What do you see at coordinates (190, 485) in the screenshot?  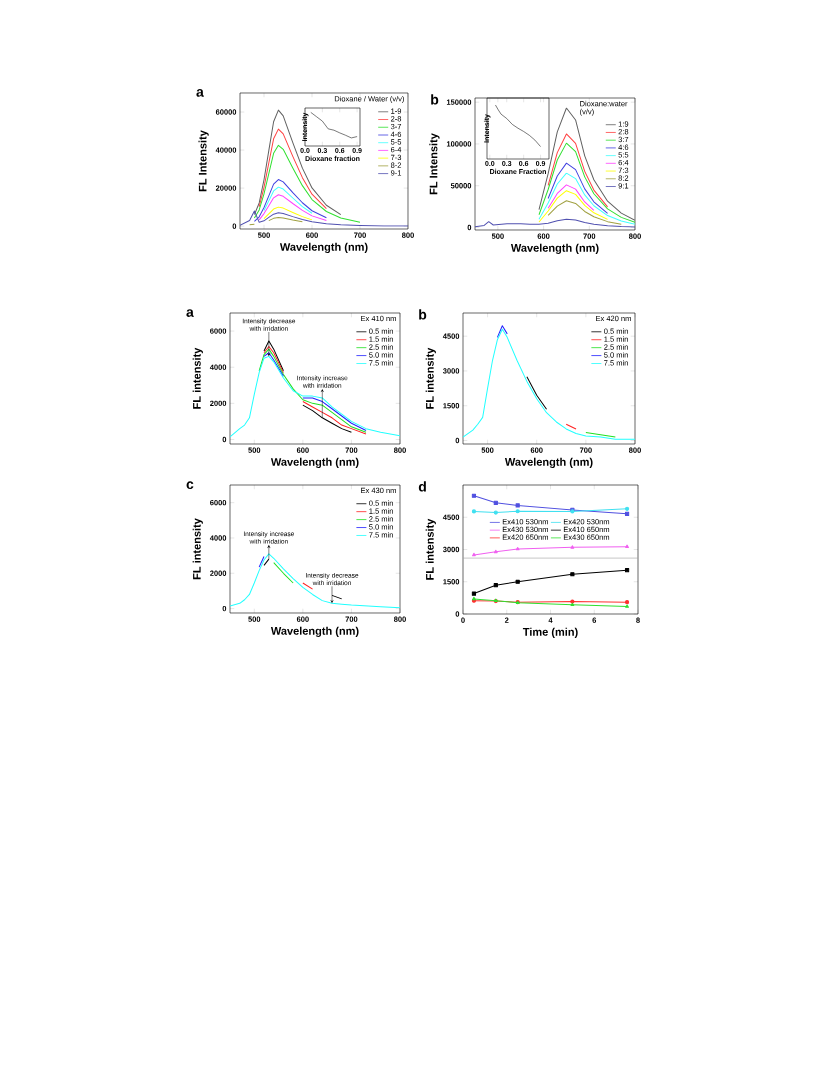 I see `chart-title: c` at bounding box center [190, 485].